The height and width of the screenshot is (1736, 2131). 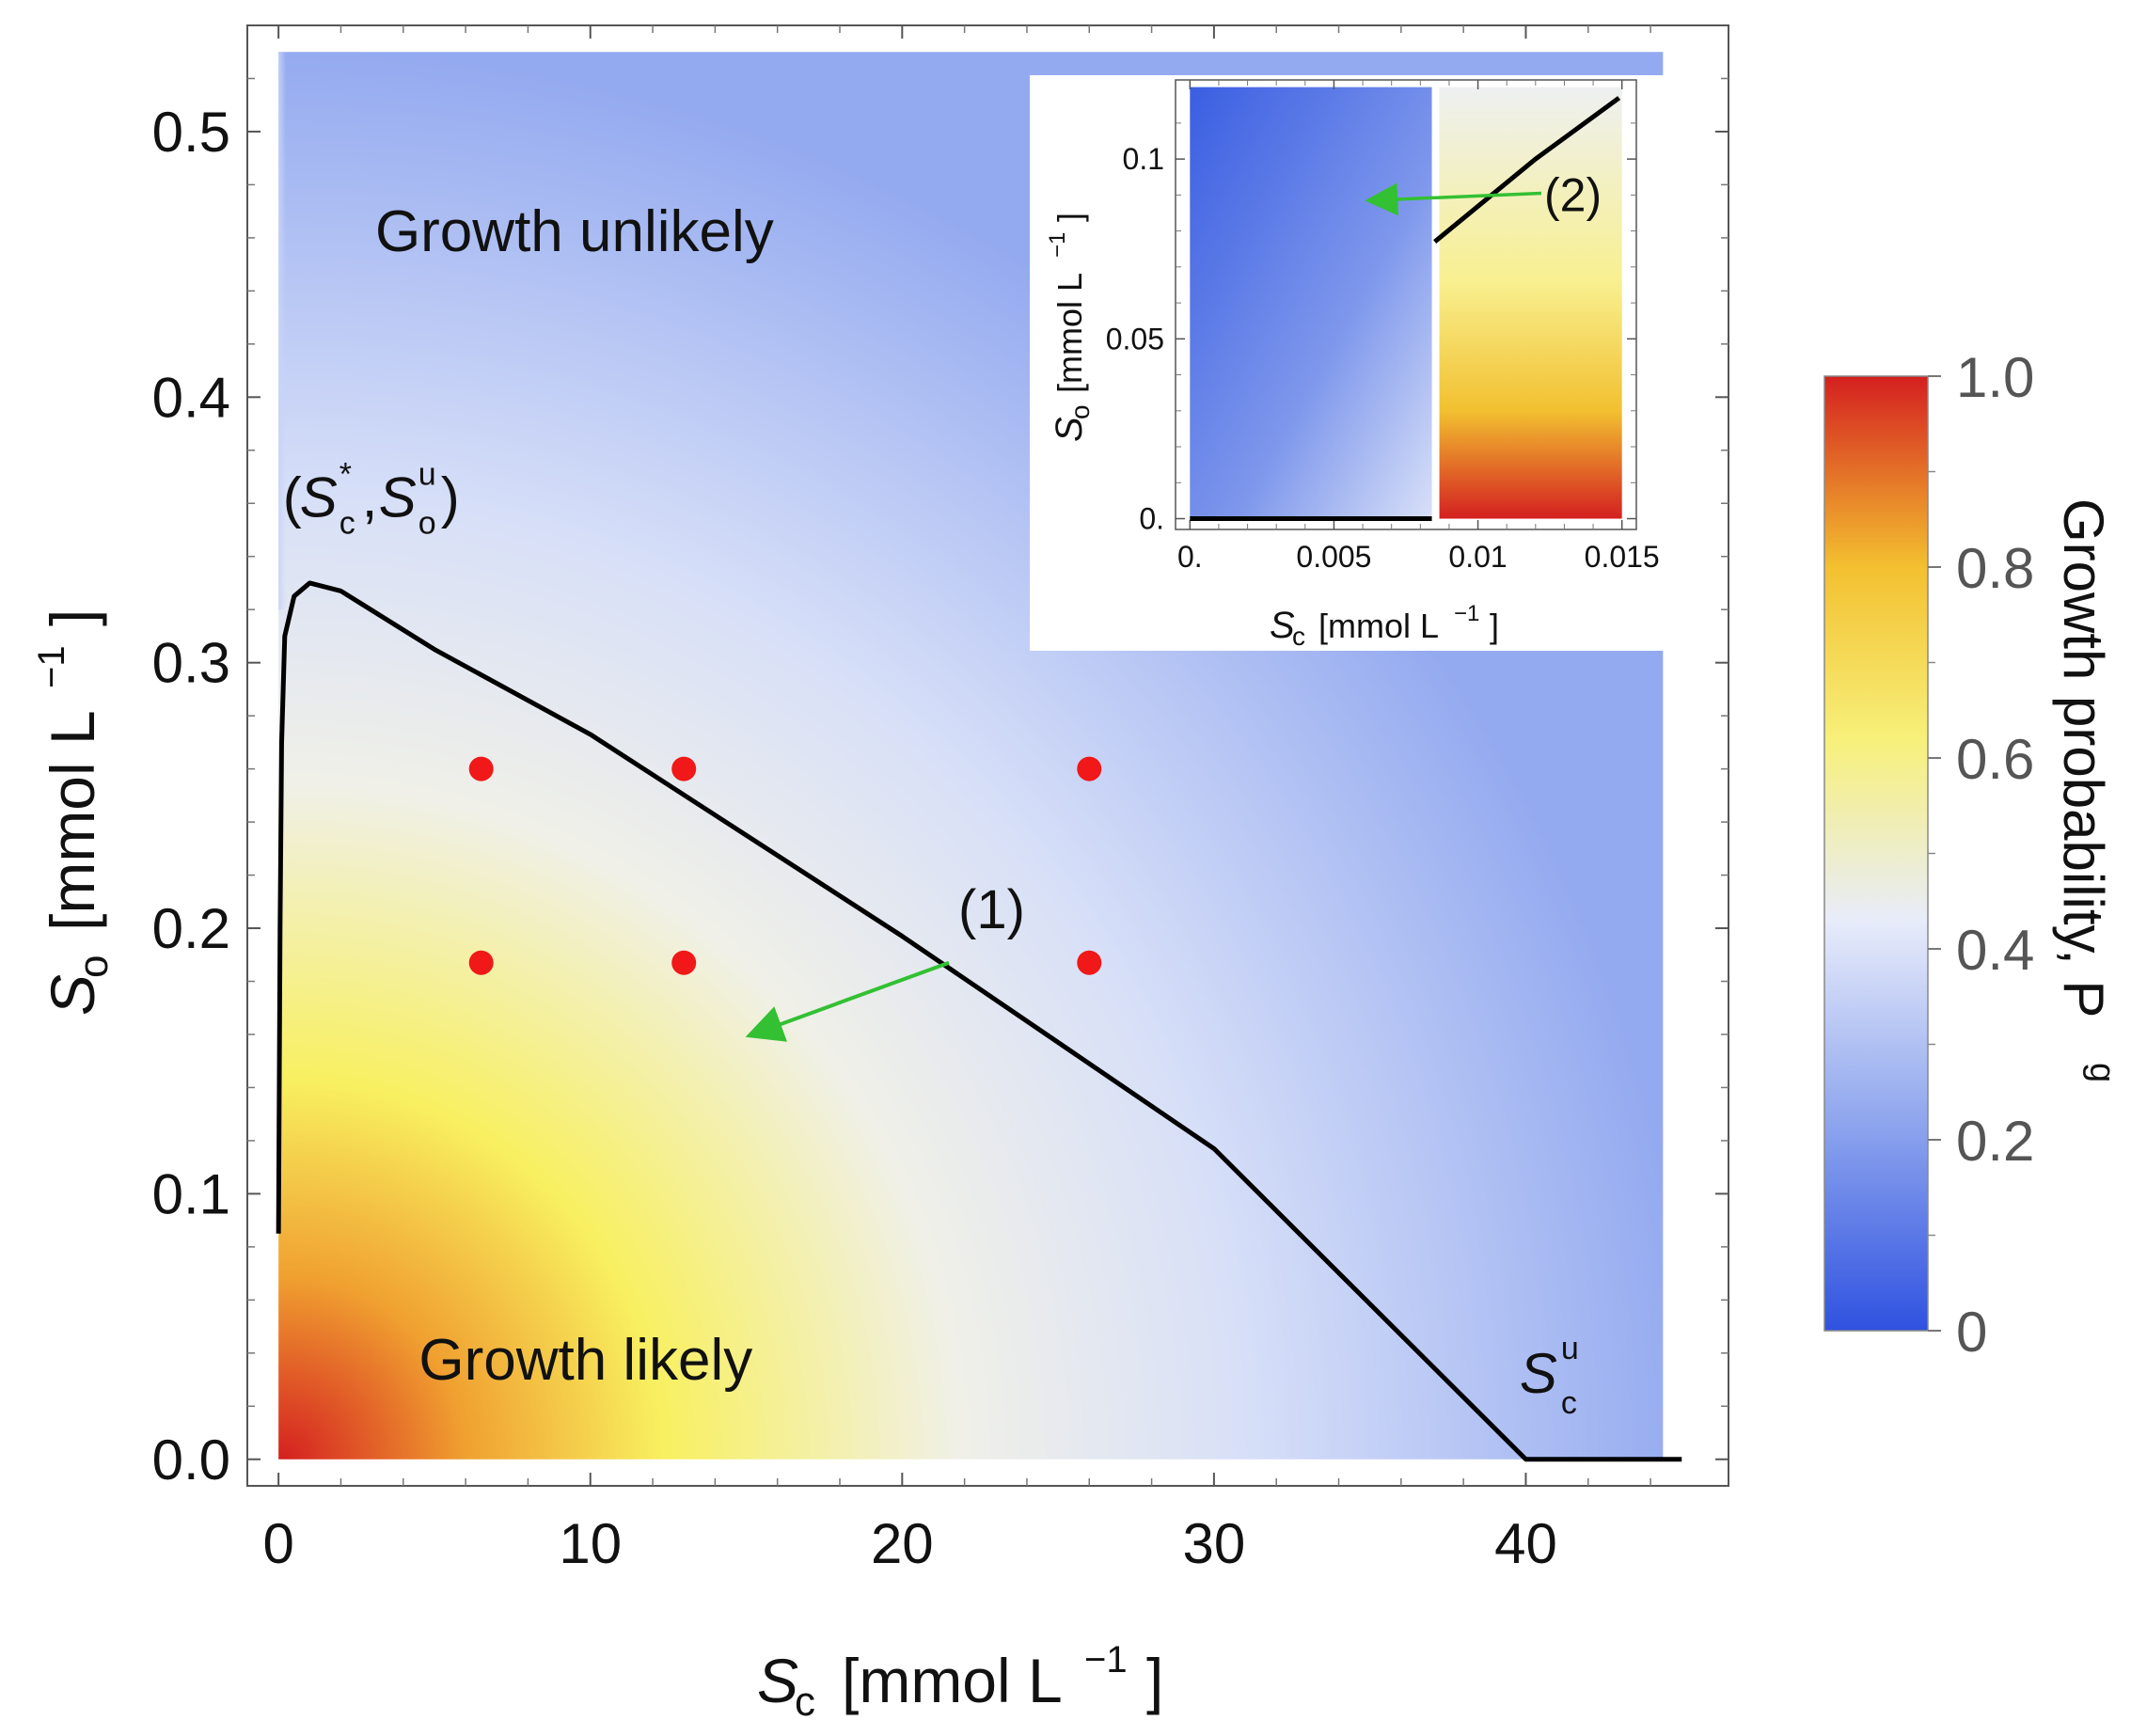 I want to click on y-tick-label: 0.4, so click(x=191, y=397).